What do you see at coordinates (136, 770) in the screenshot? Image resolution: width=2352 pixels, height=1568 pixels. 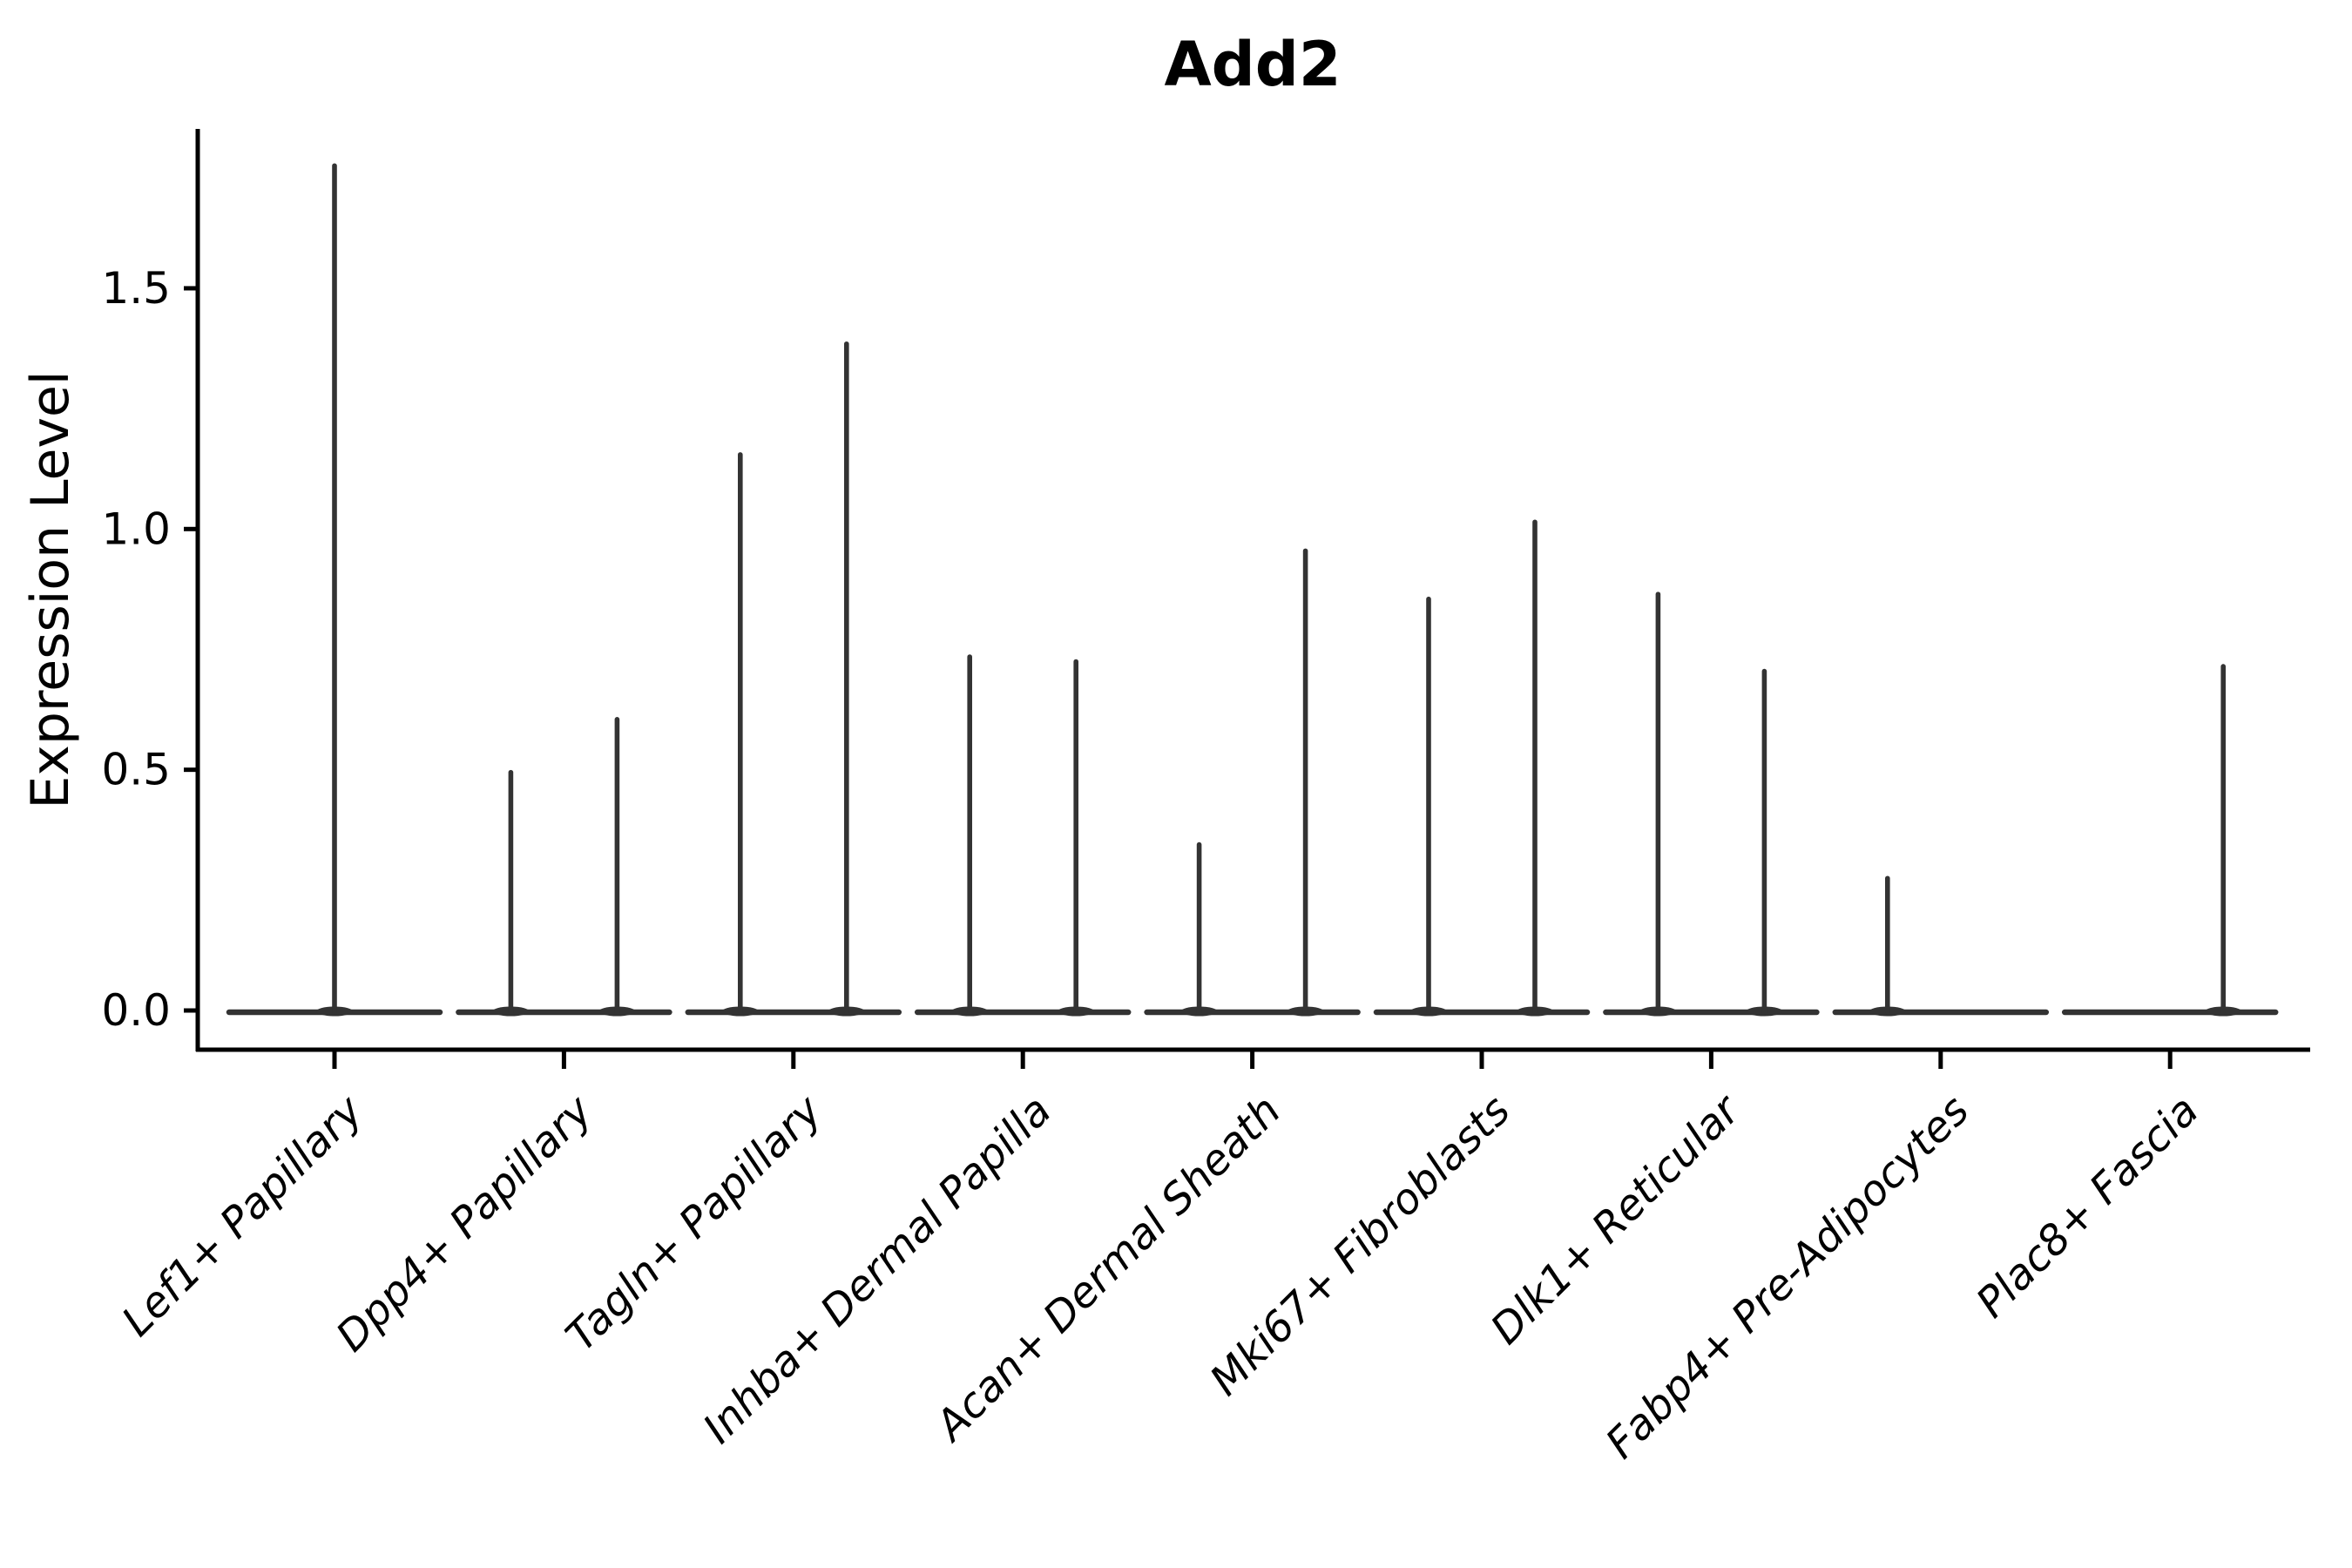 I see `y-tick-label: 0.5` at bounding box center [136, 770].